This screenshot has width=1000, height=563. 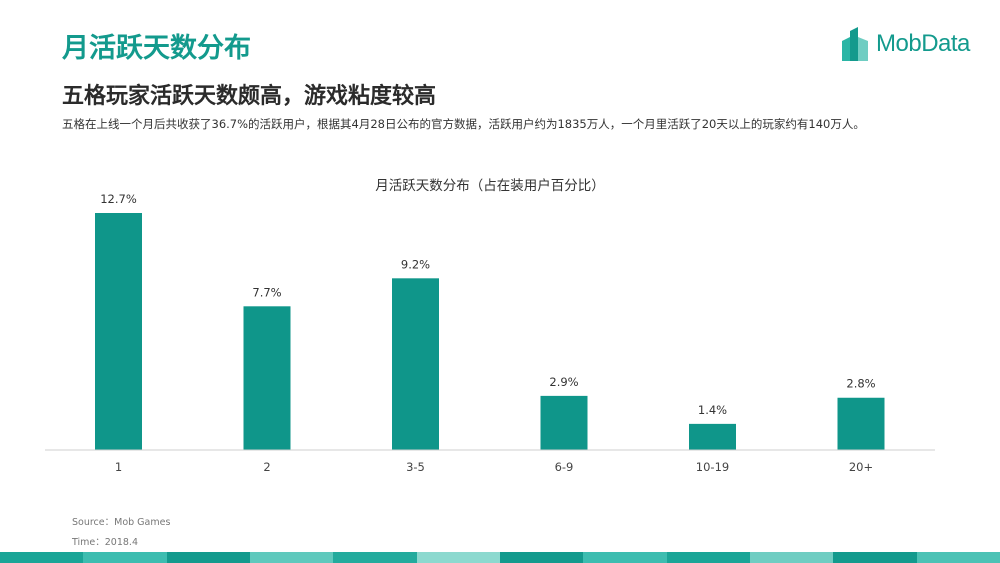 What do you see at coordinates (156, 48) in the screenshot?
I see `page-title: 月活跃天数分布` at bounding box center [156, 48].